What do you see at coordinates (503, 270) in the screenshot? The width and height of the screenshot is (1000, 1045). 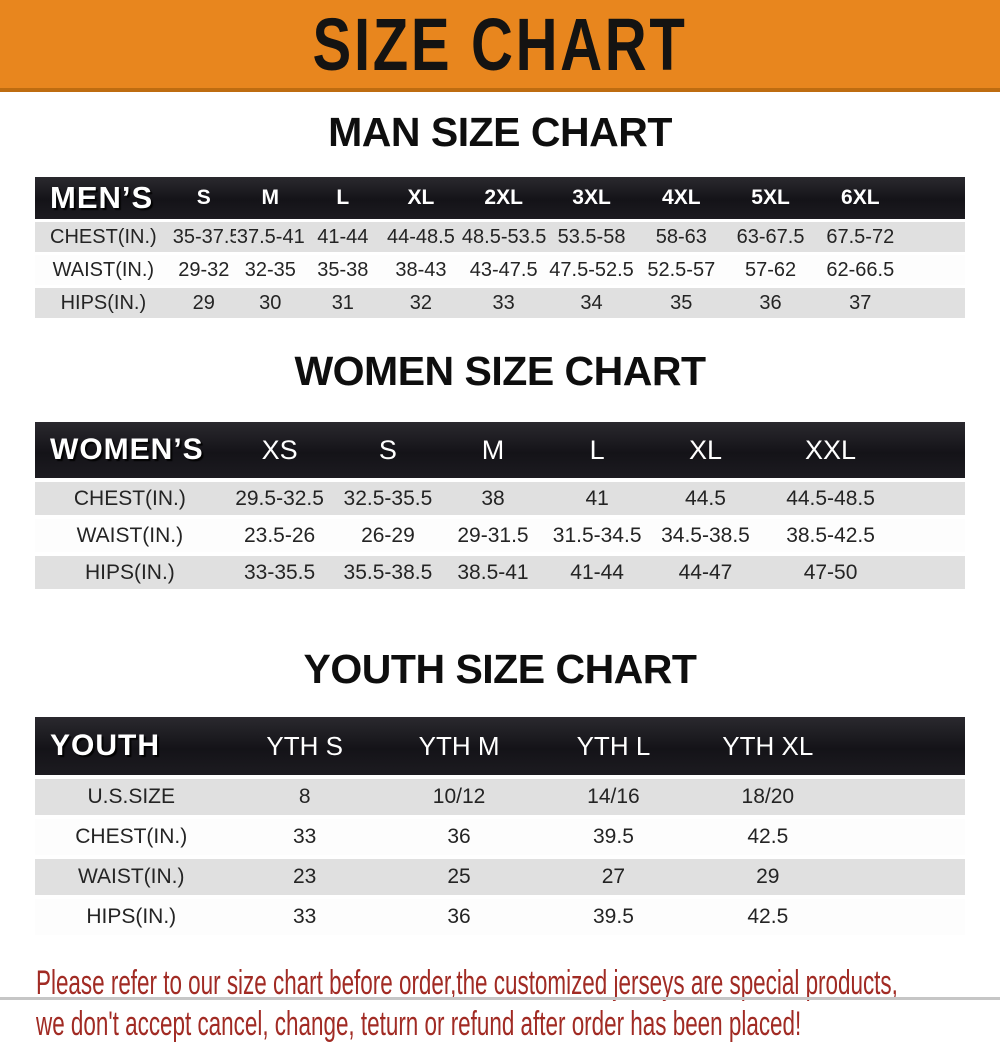 I see `size-value-cell: 43-47.5` at bounding box center [503, 270].